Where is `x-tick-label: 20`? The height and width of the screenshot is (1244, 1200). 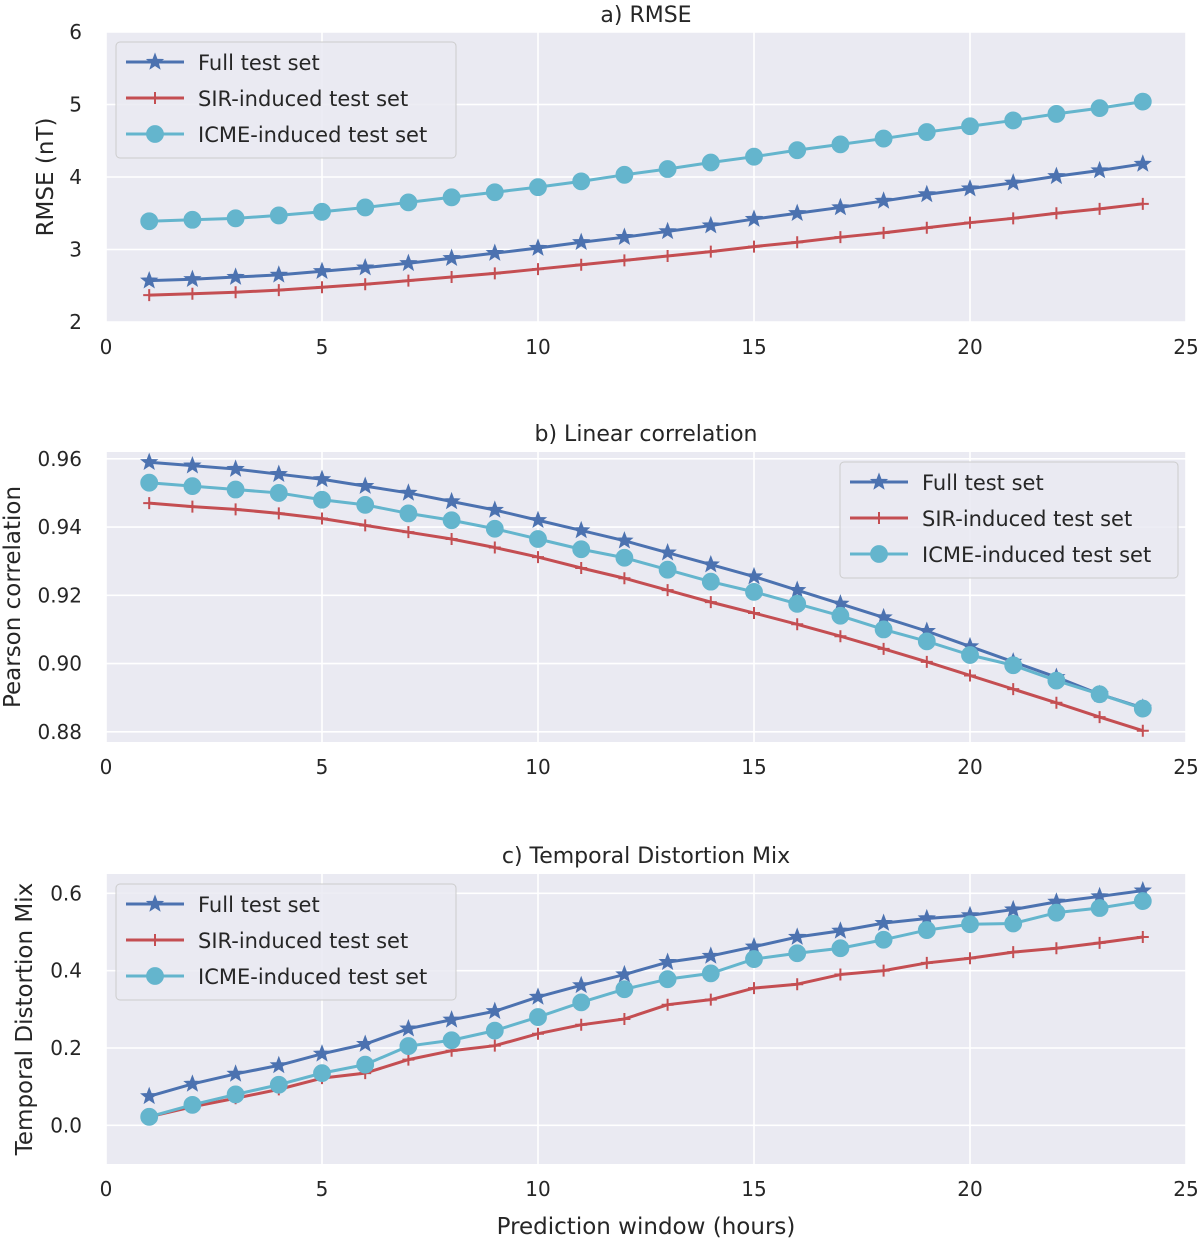
x-tick-label: 20 is located at coordinates (969, 767).